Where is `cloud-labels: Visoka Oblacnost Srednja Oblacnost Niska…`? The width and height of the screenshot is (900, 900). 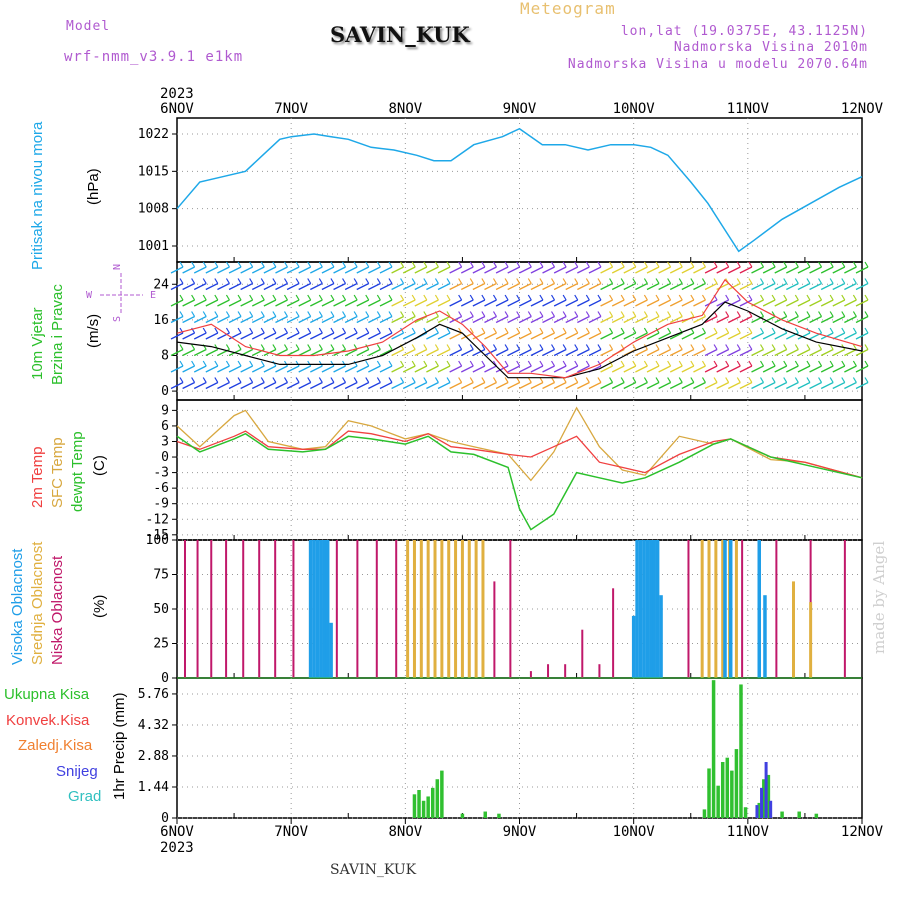
cloud-labels: Visoka Oblacnost Srednja Oblacnost Niska… is located at coordinates (58, 603).